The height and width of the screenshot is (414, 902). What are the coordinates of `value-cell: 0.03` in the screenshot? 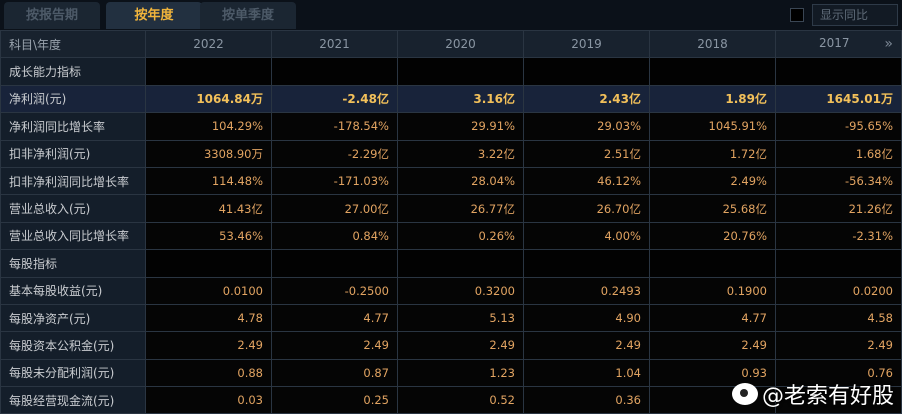 It's located at (208, 400).